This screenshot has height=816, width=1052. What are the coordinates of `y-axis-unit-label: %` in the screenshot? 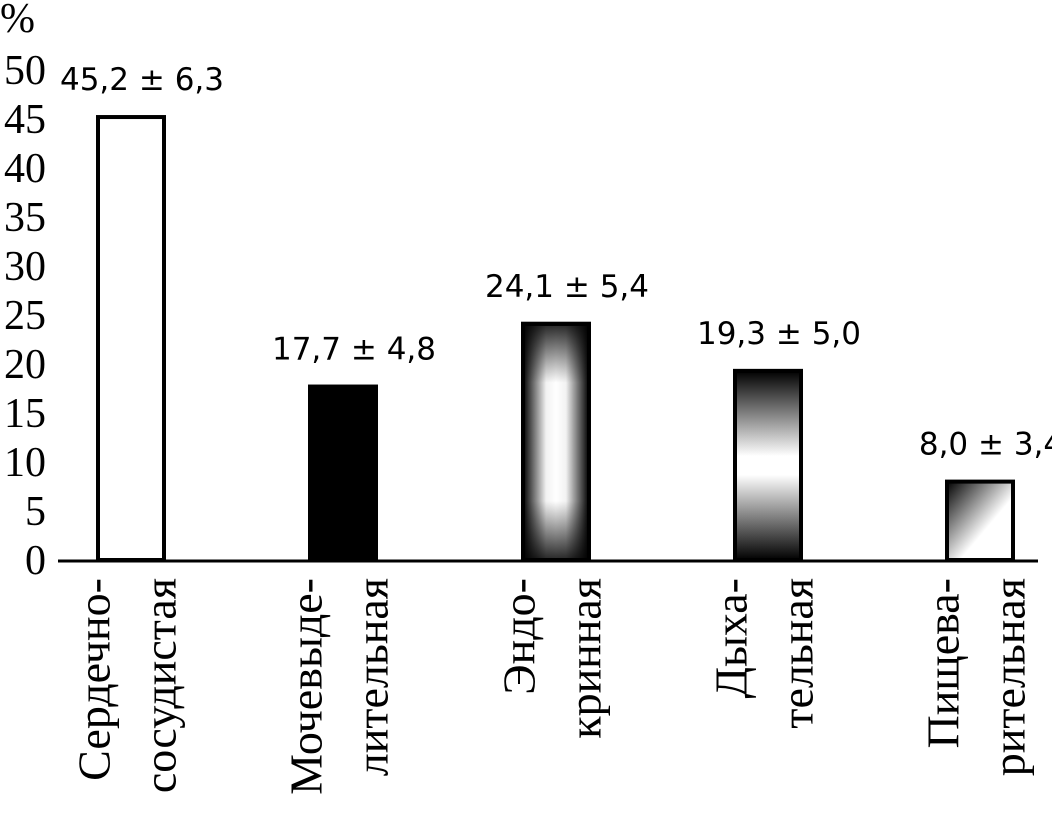 It's located at (17, 21).